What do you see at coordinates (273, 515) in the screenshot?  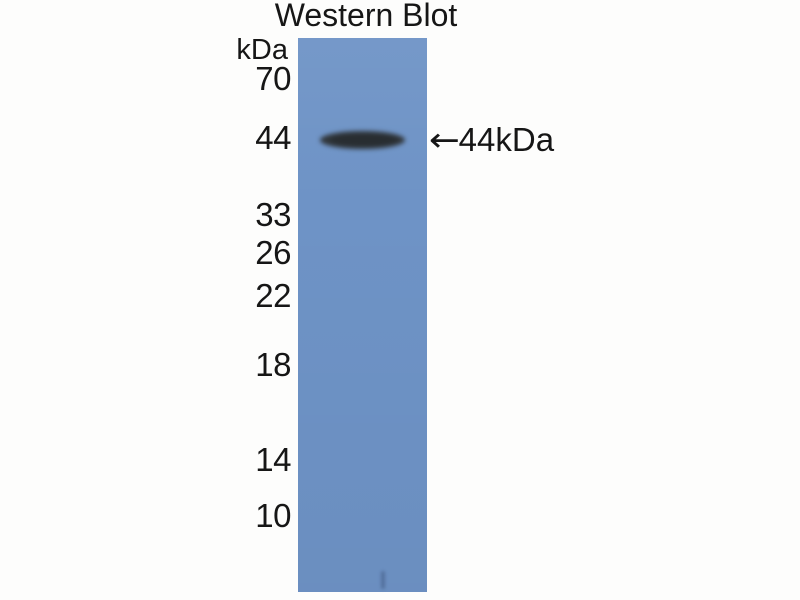 I see `ladder-marker-10: 10` at bounding box center [273, 515].